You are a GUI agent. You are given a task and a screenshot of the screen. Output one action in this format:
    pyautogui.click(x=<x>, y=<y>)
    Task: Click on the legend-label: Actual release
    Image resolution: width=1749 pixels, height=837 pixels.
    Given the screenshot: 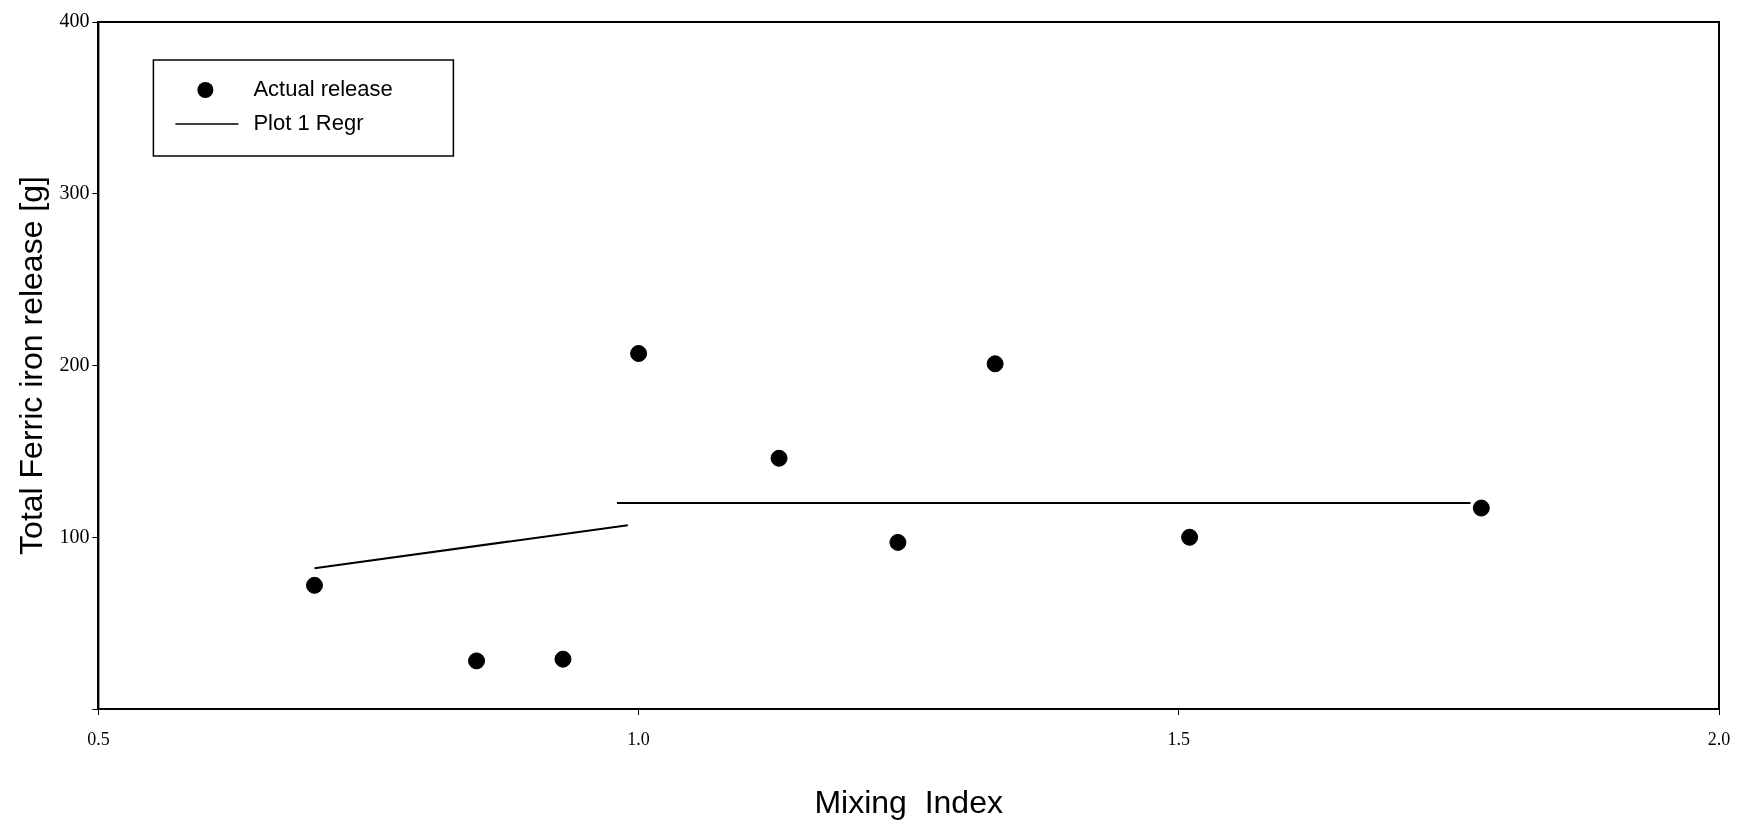 What is the action you would take?
    pyautogui.click(x=323, y=89)
    